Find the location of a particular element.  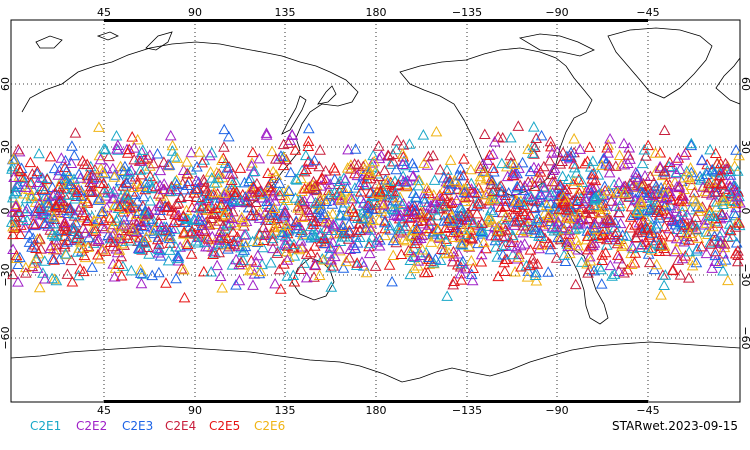

bottom-lon-label: −45 is located at coordinates (647, 410).